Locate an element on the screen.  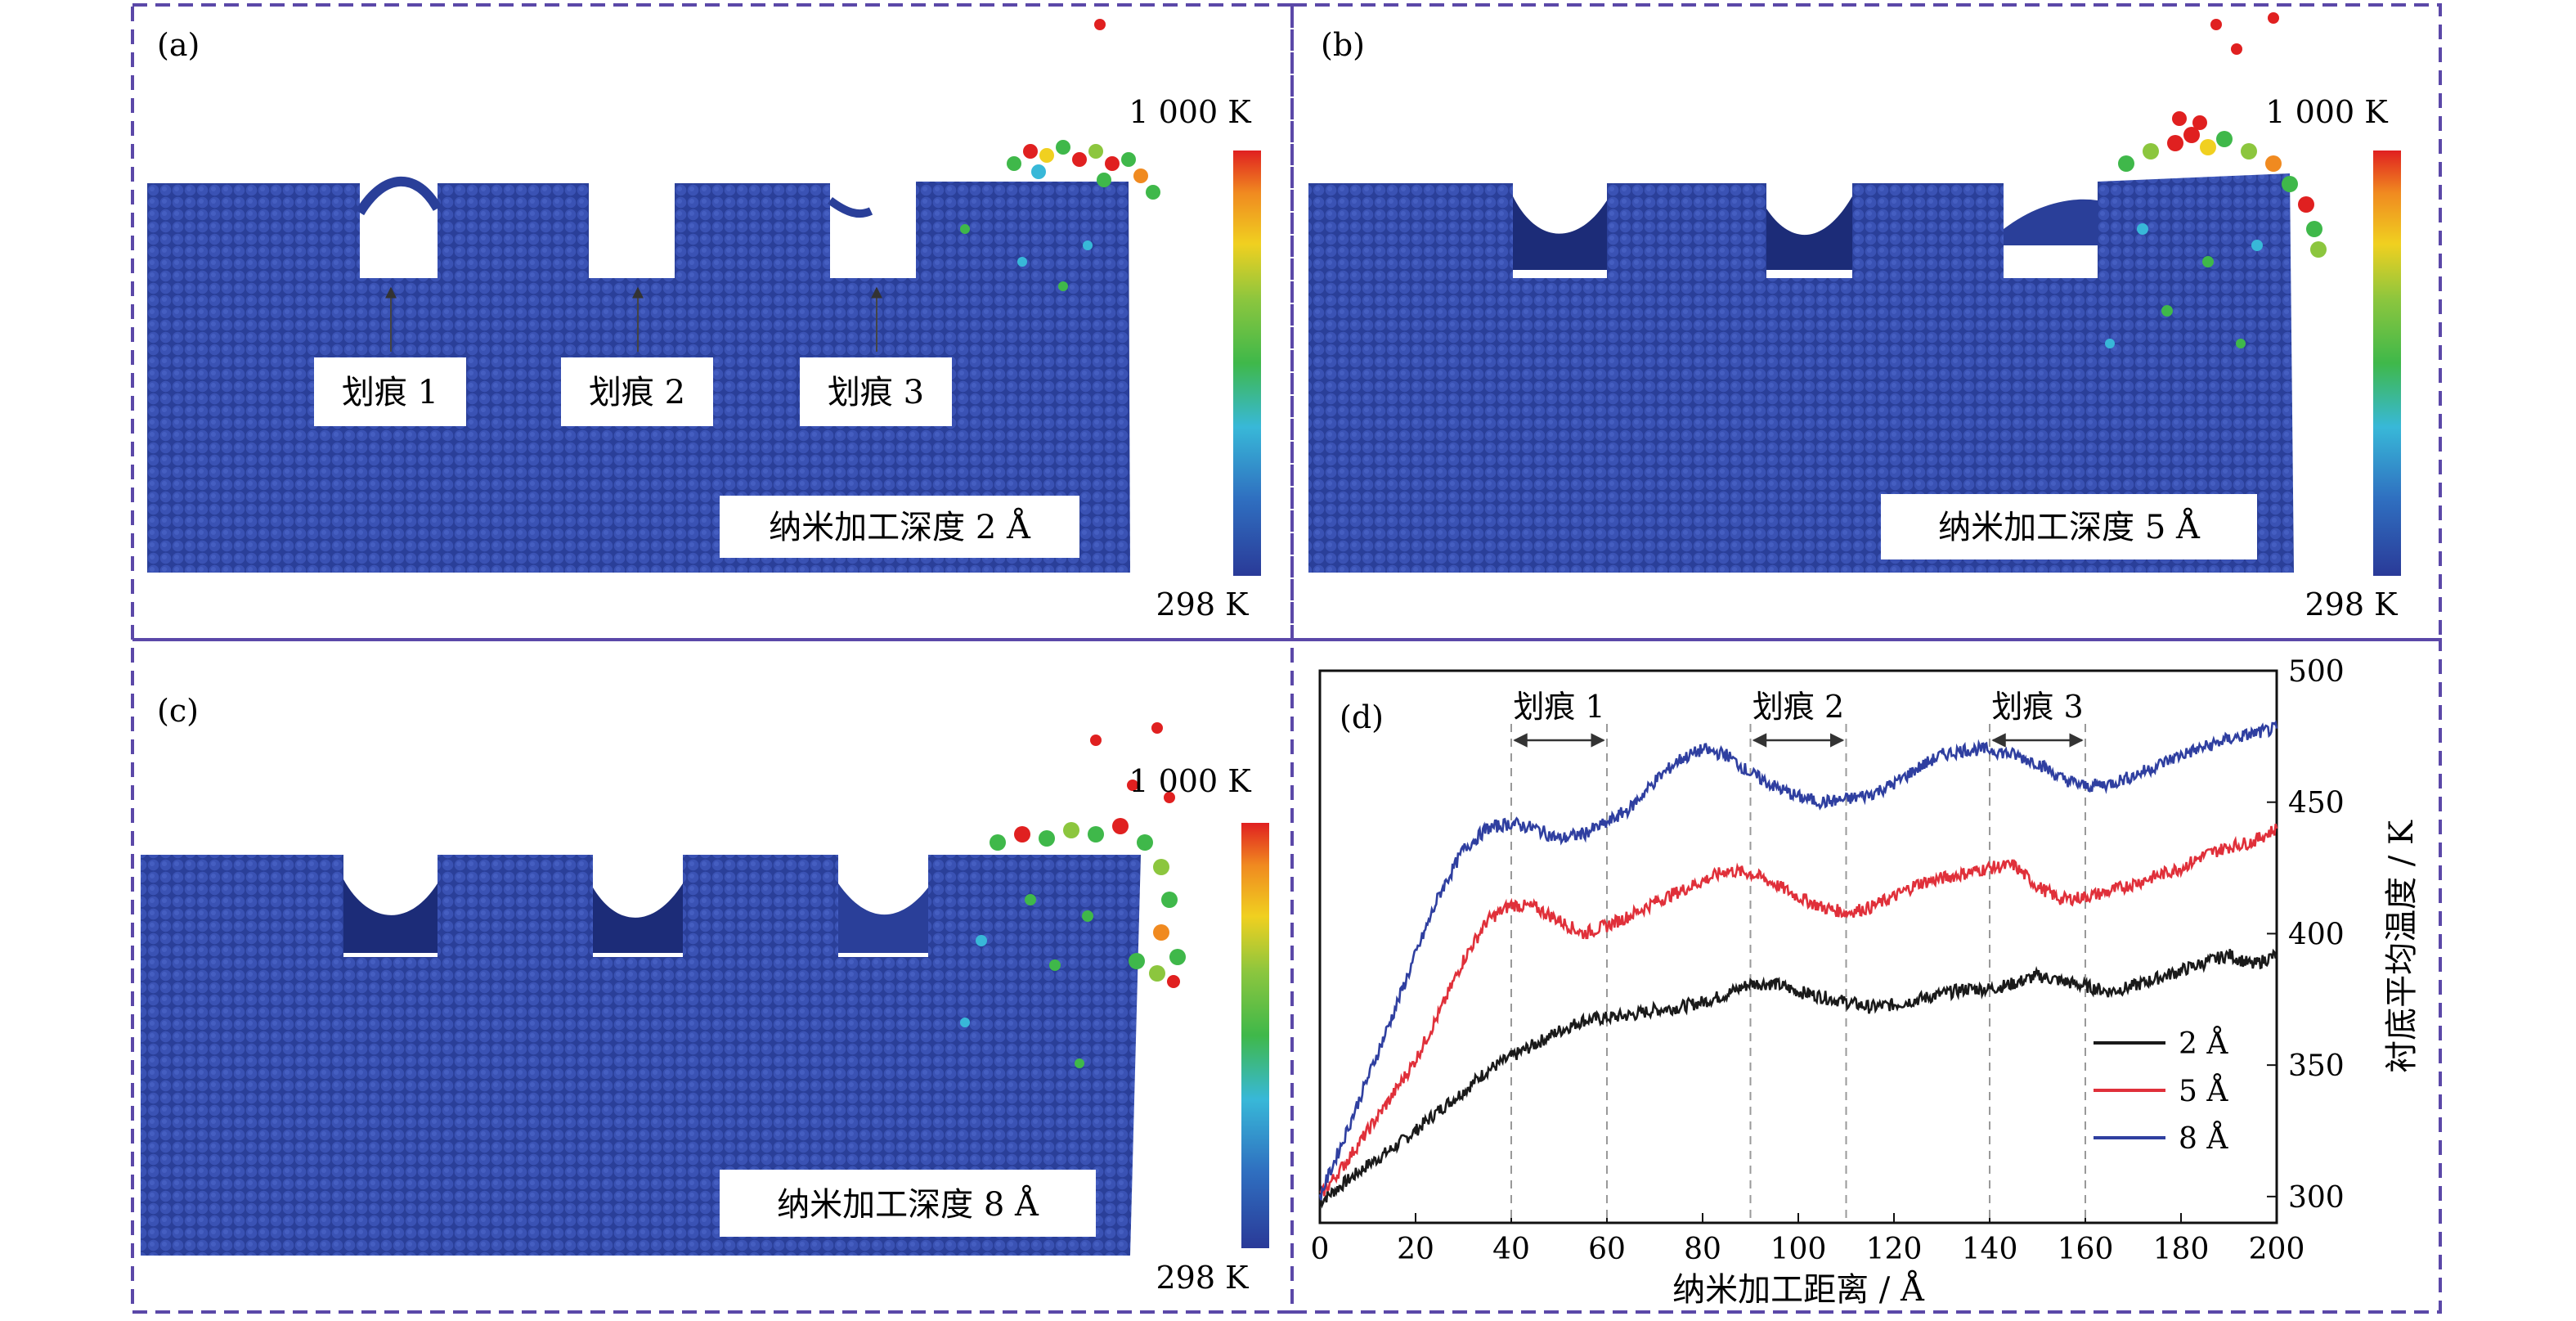
panel-b-depth-box is located at coordinates (2069, 526).